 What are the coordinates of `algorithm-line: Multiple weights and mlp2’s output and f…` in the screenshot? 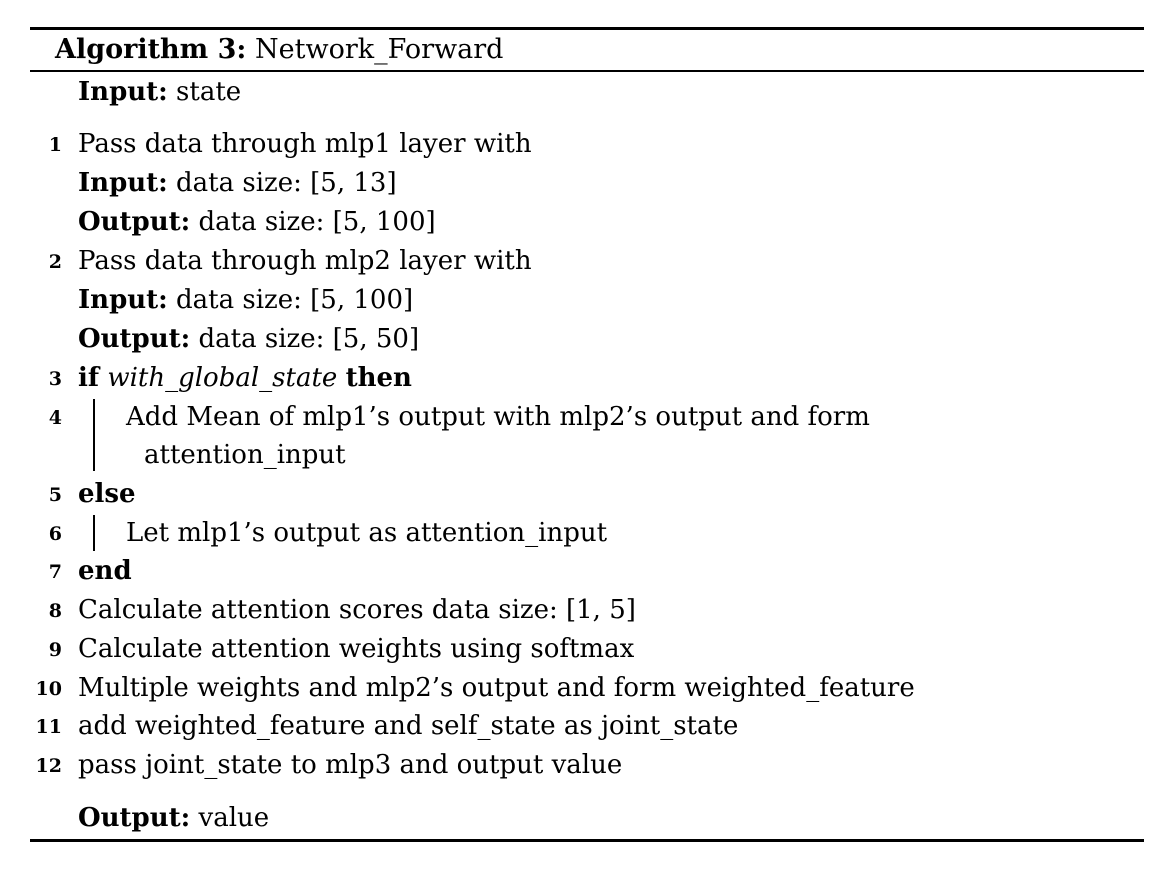 It's located at (496, 688).